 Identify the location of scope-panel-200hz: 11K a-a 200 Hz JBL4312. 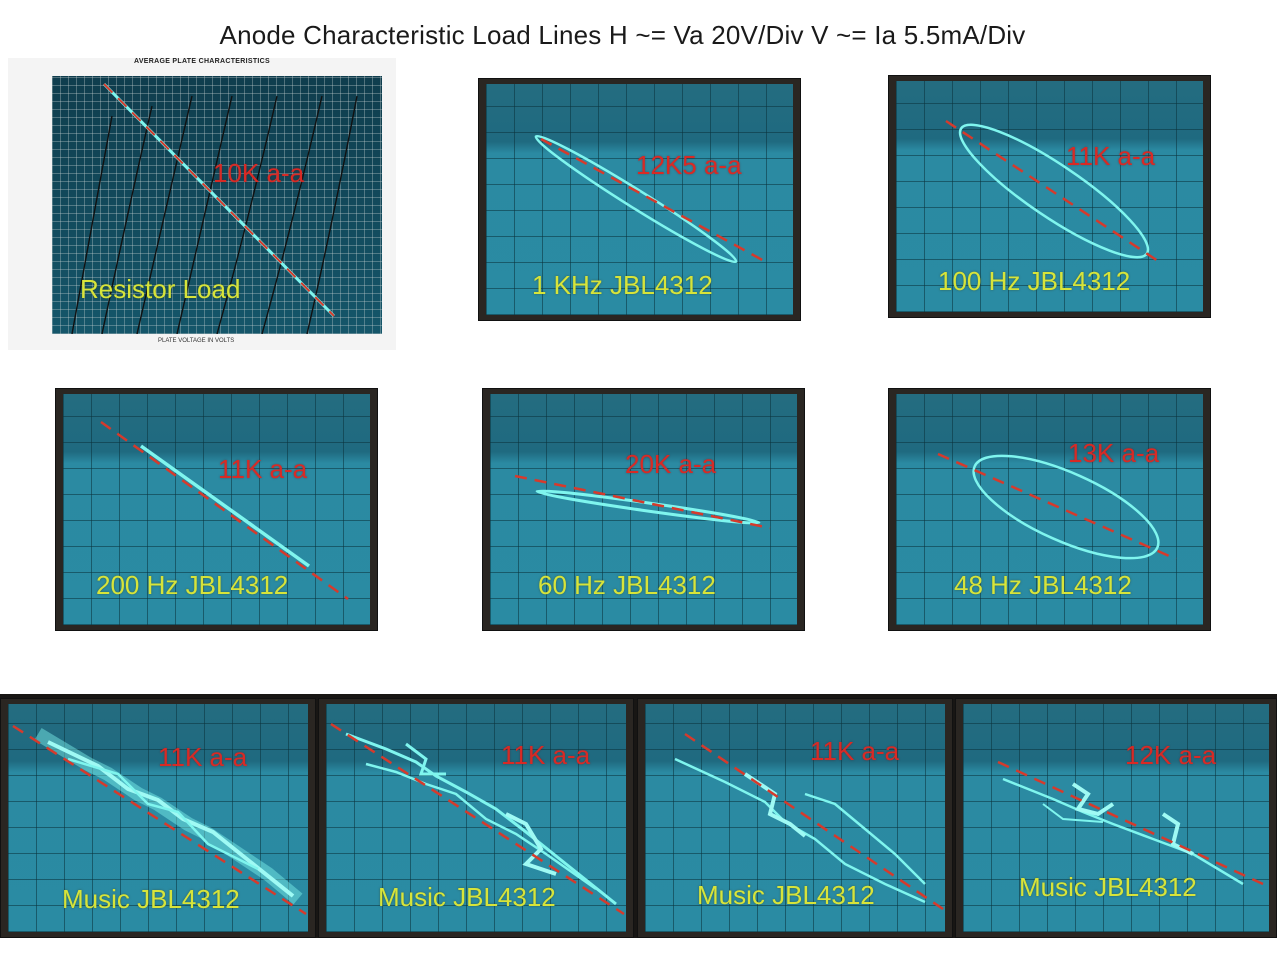
(216, 509).